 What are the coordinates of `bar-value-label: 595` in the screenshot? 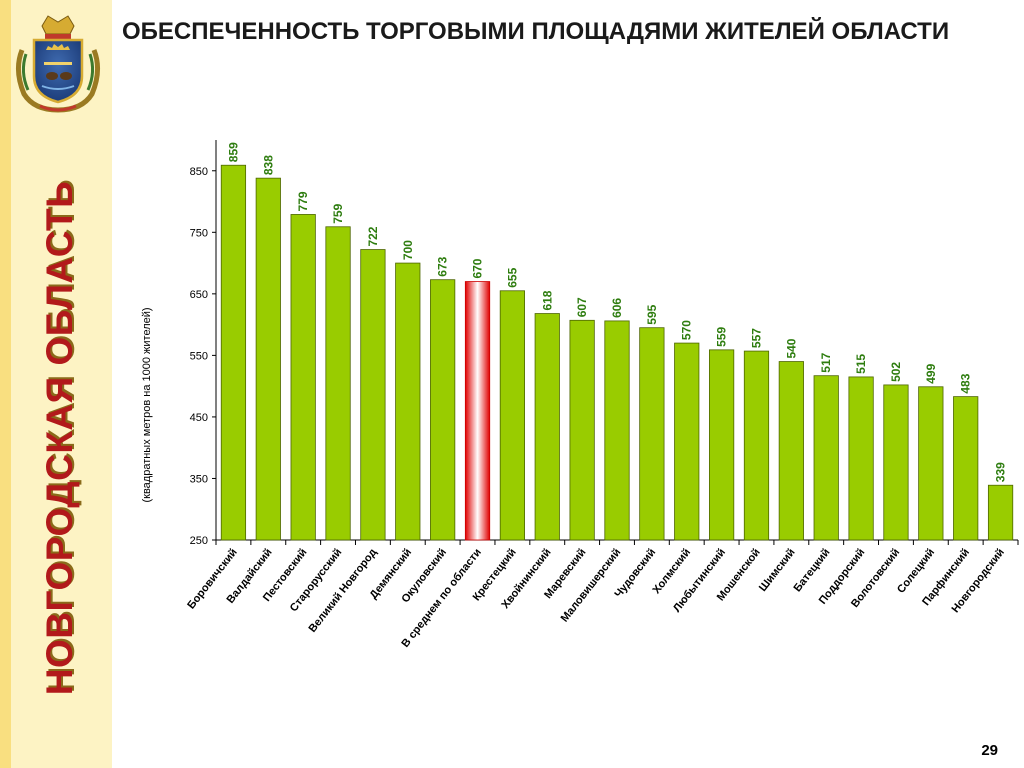 It's located at (652, 314).